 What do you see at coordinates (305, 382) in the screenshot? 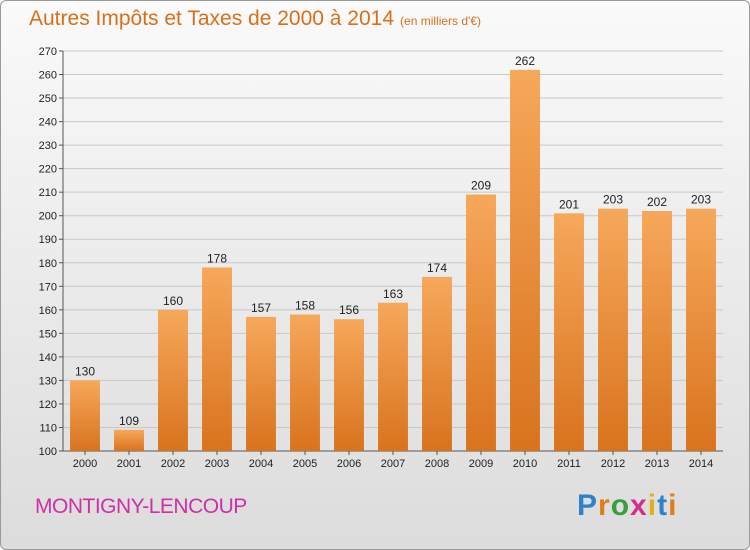
I see `bar-2005` at bounding box center [305, 382].